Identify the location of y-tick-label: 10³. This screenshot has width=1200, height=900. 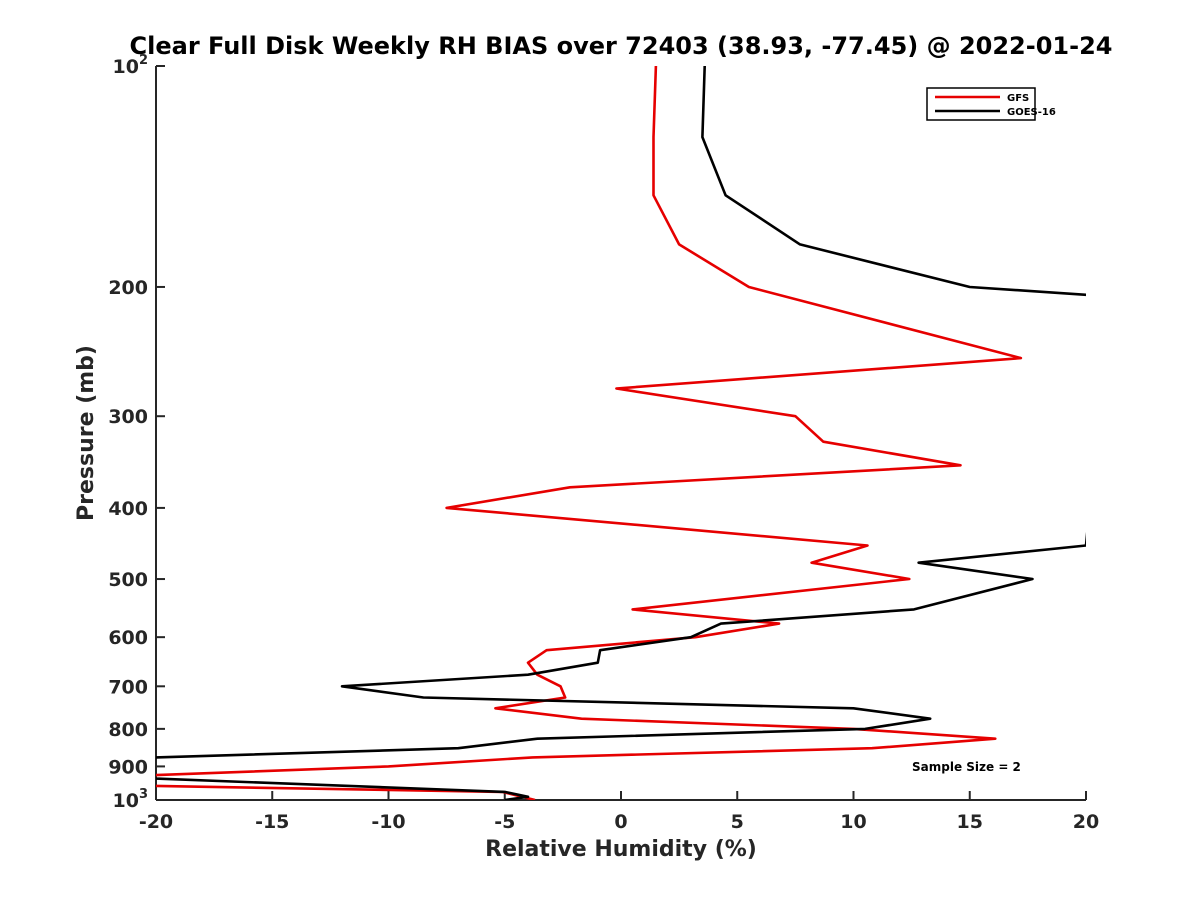
(131, 799).